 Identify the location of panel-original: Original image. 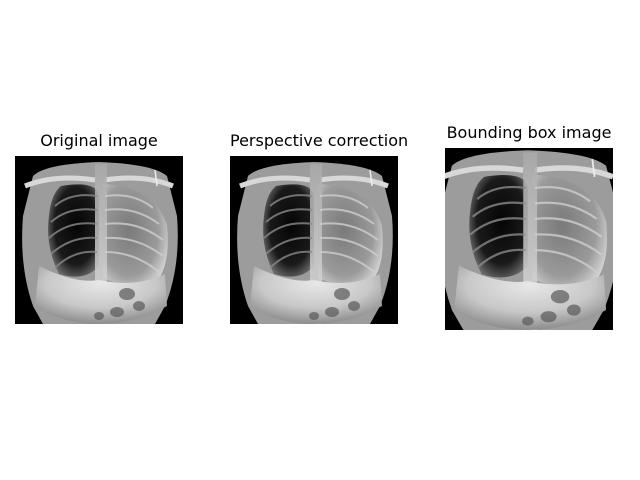
(99, 227).